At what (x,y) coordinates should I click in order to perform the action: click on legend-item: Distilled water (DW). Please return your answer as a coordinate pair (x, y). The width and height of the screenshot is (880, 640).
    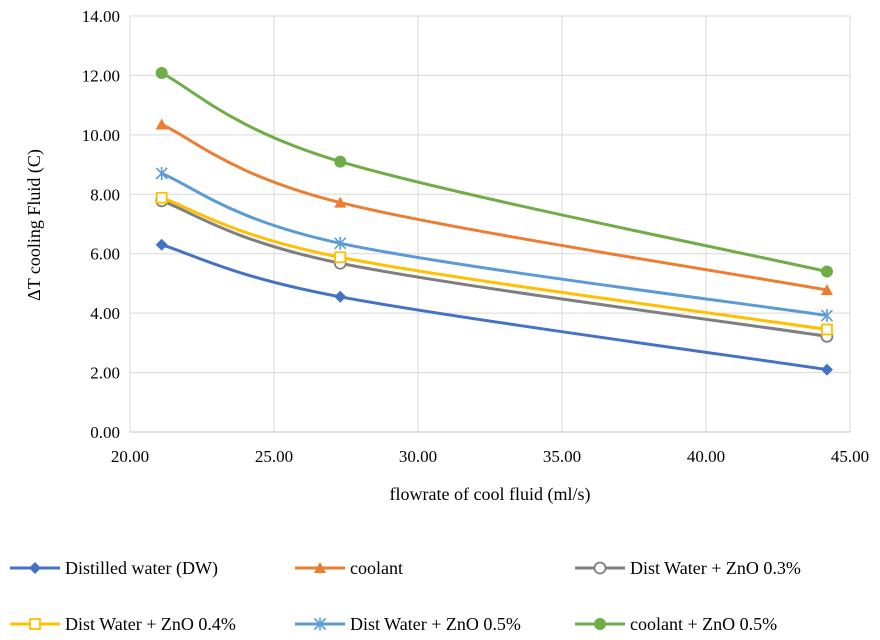
    Looking at the image, I should click on (114, 568).